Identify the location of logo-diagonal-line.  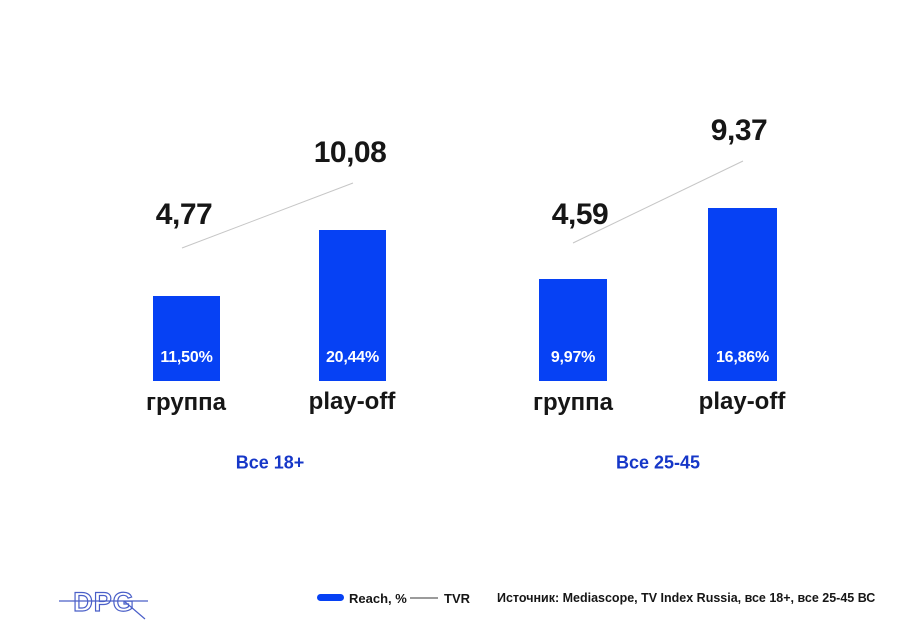
(134, 610).